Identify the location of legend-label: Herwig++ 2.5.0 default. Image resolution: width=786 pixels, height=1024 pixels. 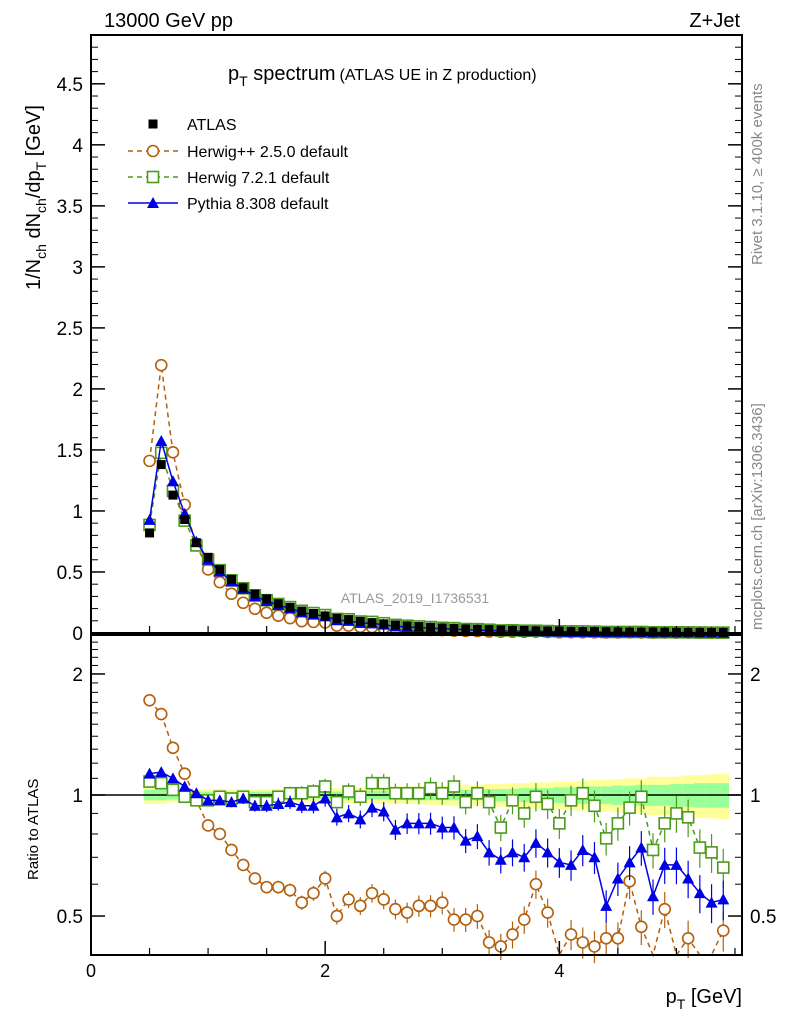
(268, 152).